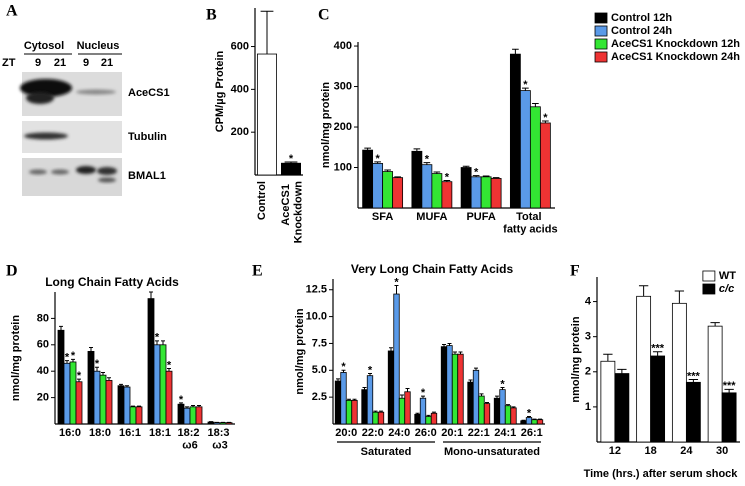 The image size is (745, 486). What do you see at coordinates (324, 15) in the screenshot?
I see `panel-letter: C` at bounding box center [324, 15].